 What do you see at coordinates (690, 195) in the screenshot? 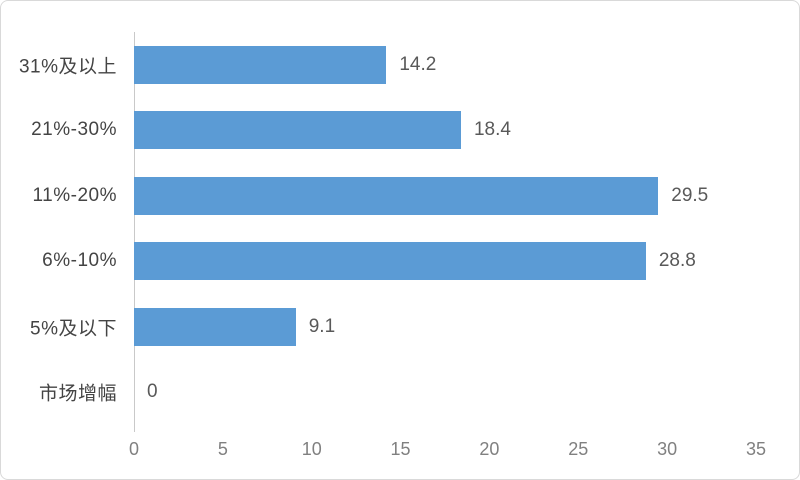
I see `value-label: 29.5` at bounding box center [690, 195].